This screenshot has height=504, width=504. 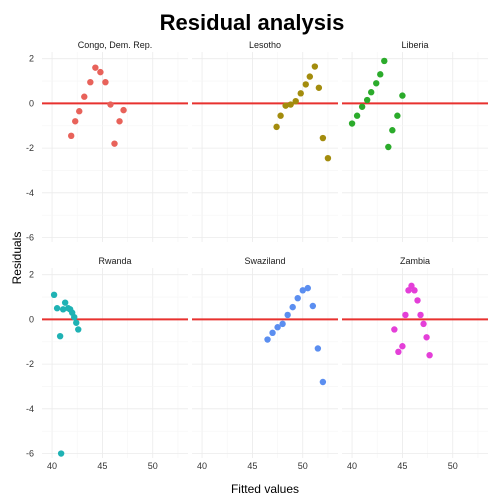 What do you see at coordinates (17, 258) in the screenshot?
I see `y-axis-label: Residuals` at bounding box center [17, 258].